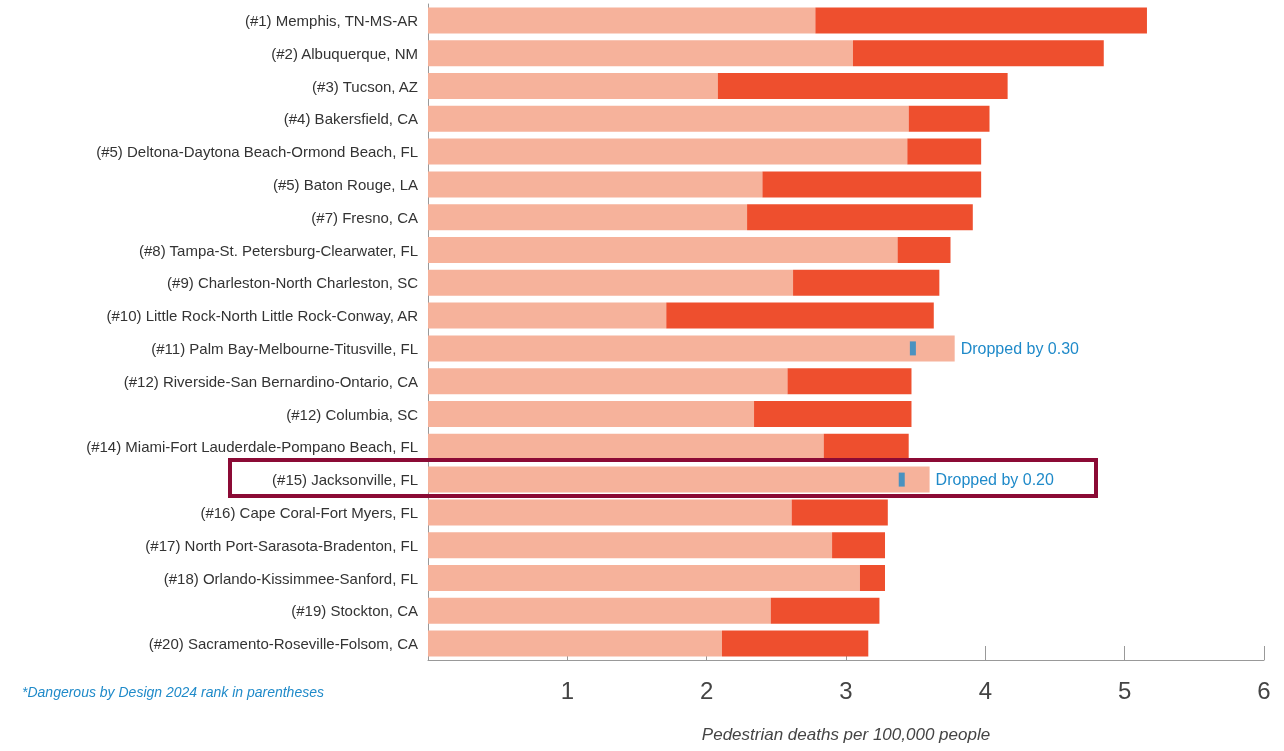  What do you see at coordinates (284, 348) in the screenshot?
I see `y-tick-label: (#11) Palm Bay-Melbourne-Titusville, FL` at bounding box center [284, 348].